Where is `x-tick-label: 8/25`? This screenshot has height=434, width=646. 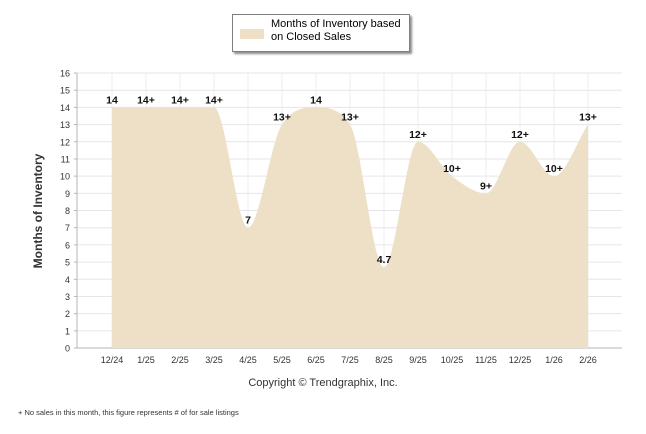 x-tick-label: 8/25 is located at coordinates (384, 360).